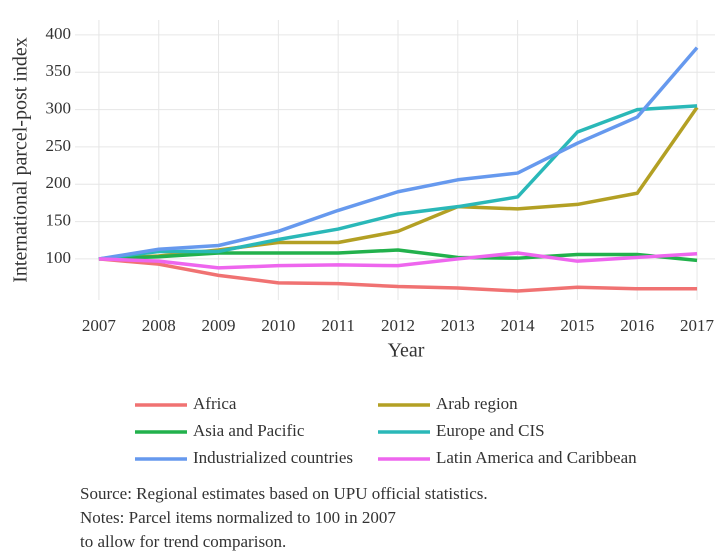 The image size is (726, 551). I want to click on x-tick-label: 2016, so click(637, 325).